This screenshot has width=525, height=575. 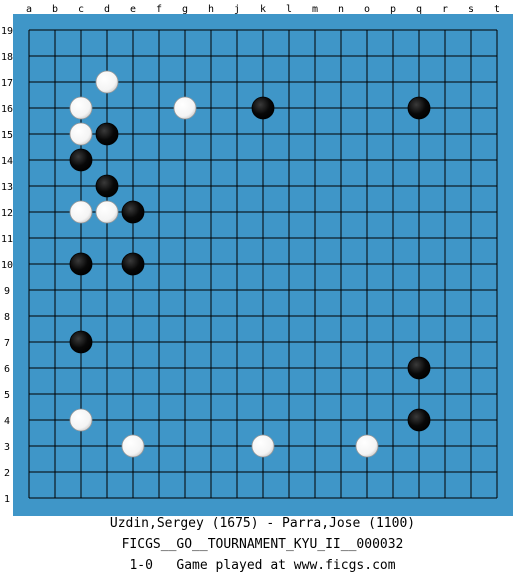 What do you see at coordinates (419, 420) in the screenshot?
I see `black-stone-q4` at bounding box center [419, 420].